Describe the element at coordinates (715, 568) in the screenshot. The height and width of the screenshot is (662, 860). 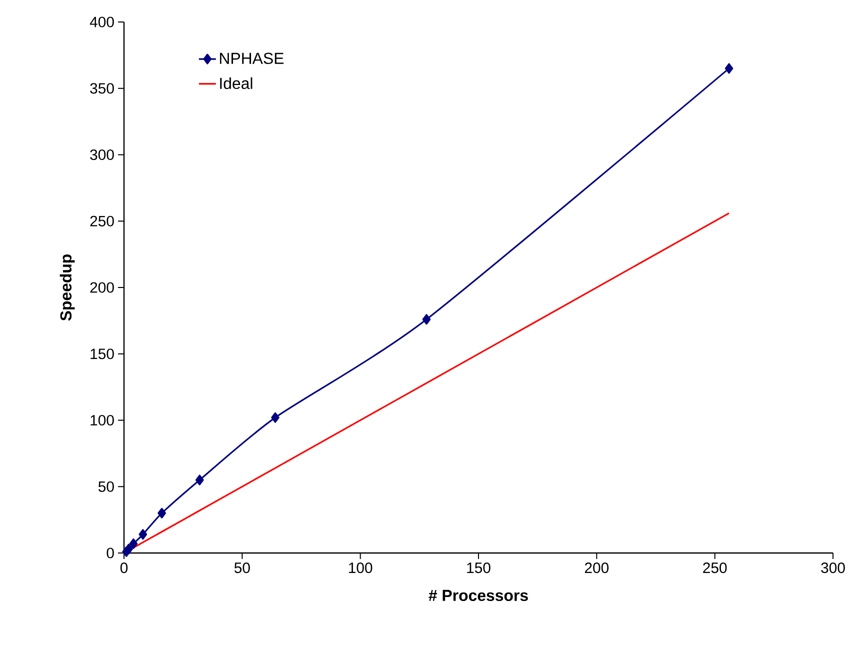
I see `x-tick-label: 250` at that location.